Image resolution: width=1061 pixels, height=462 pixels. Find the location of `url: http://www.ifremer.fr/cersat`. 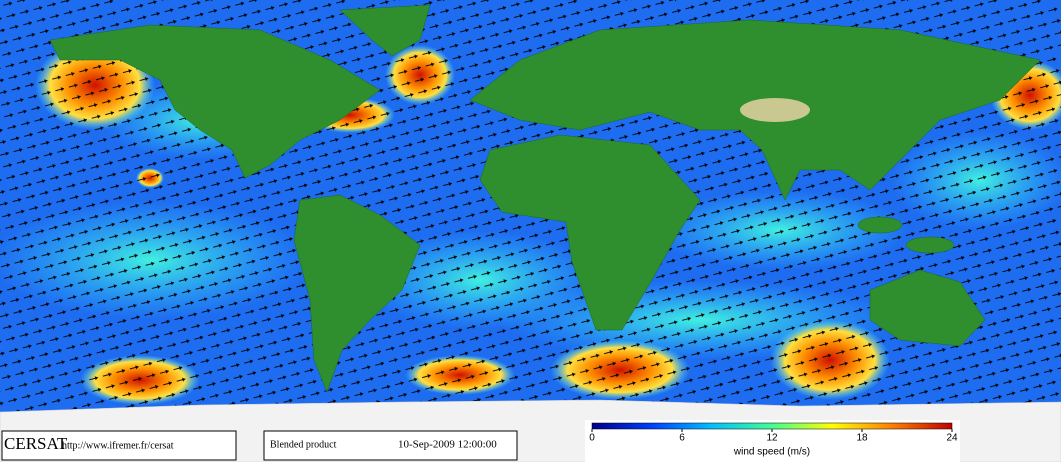

url: http://www.ifremer.fr/cersat is located at coordinates (118, 445).